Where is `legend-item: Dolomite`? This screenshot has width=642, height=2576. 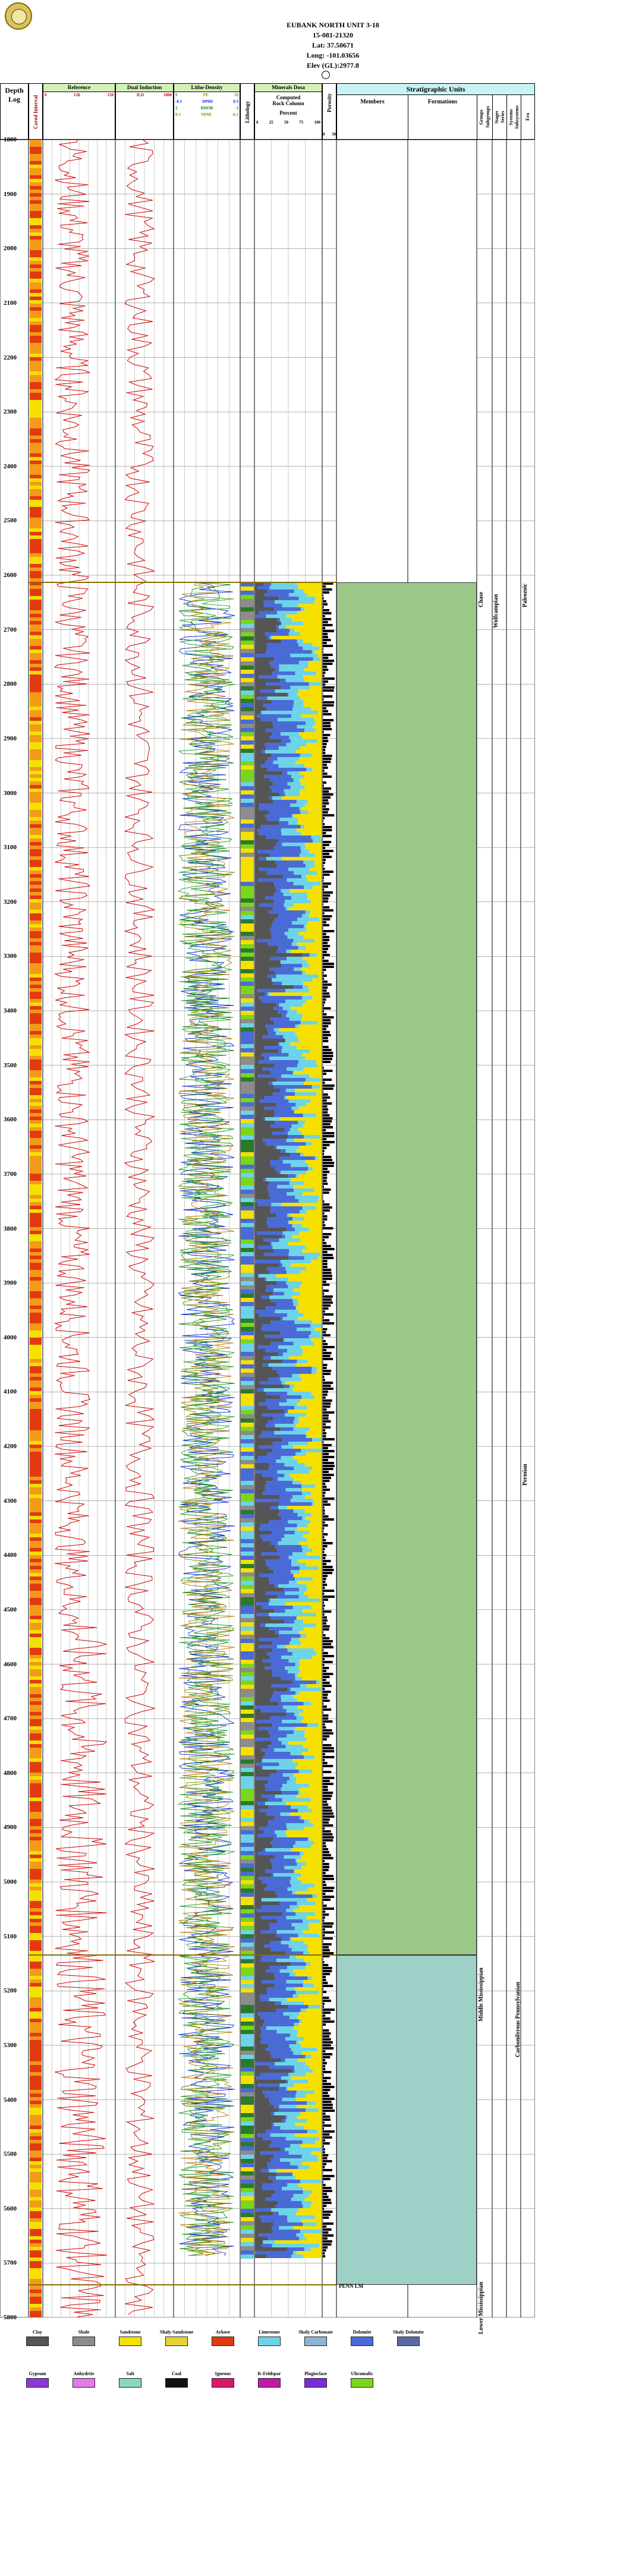 legend-item: Dolomite is located at coordinates (362, 2338).